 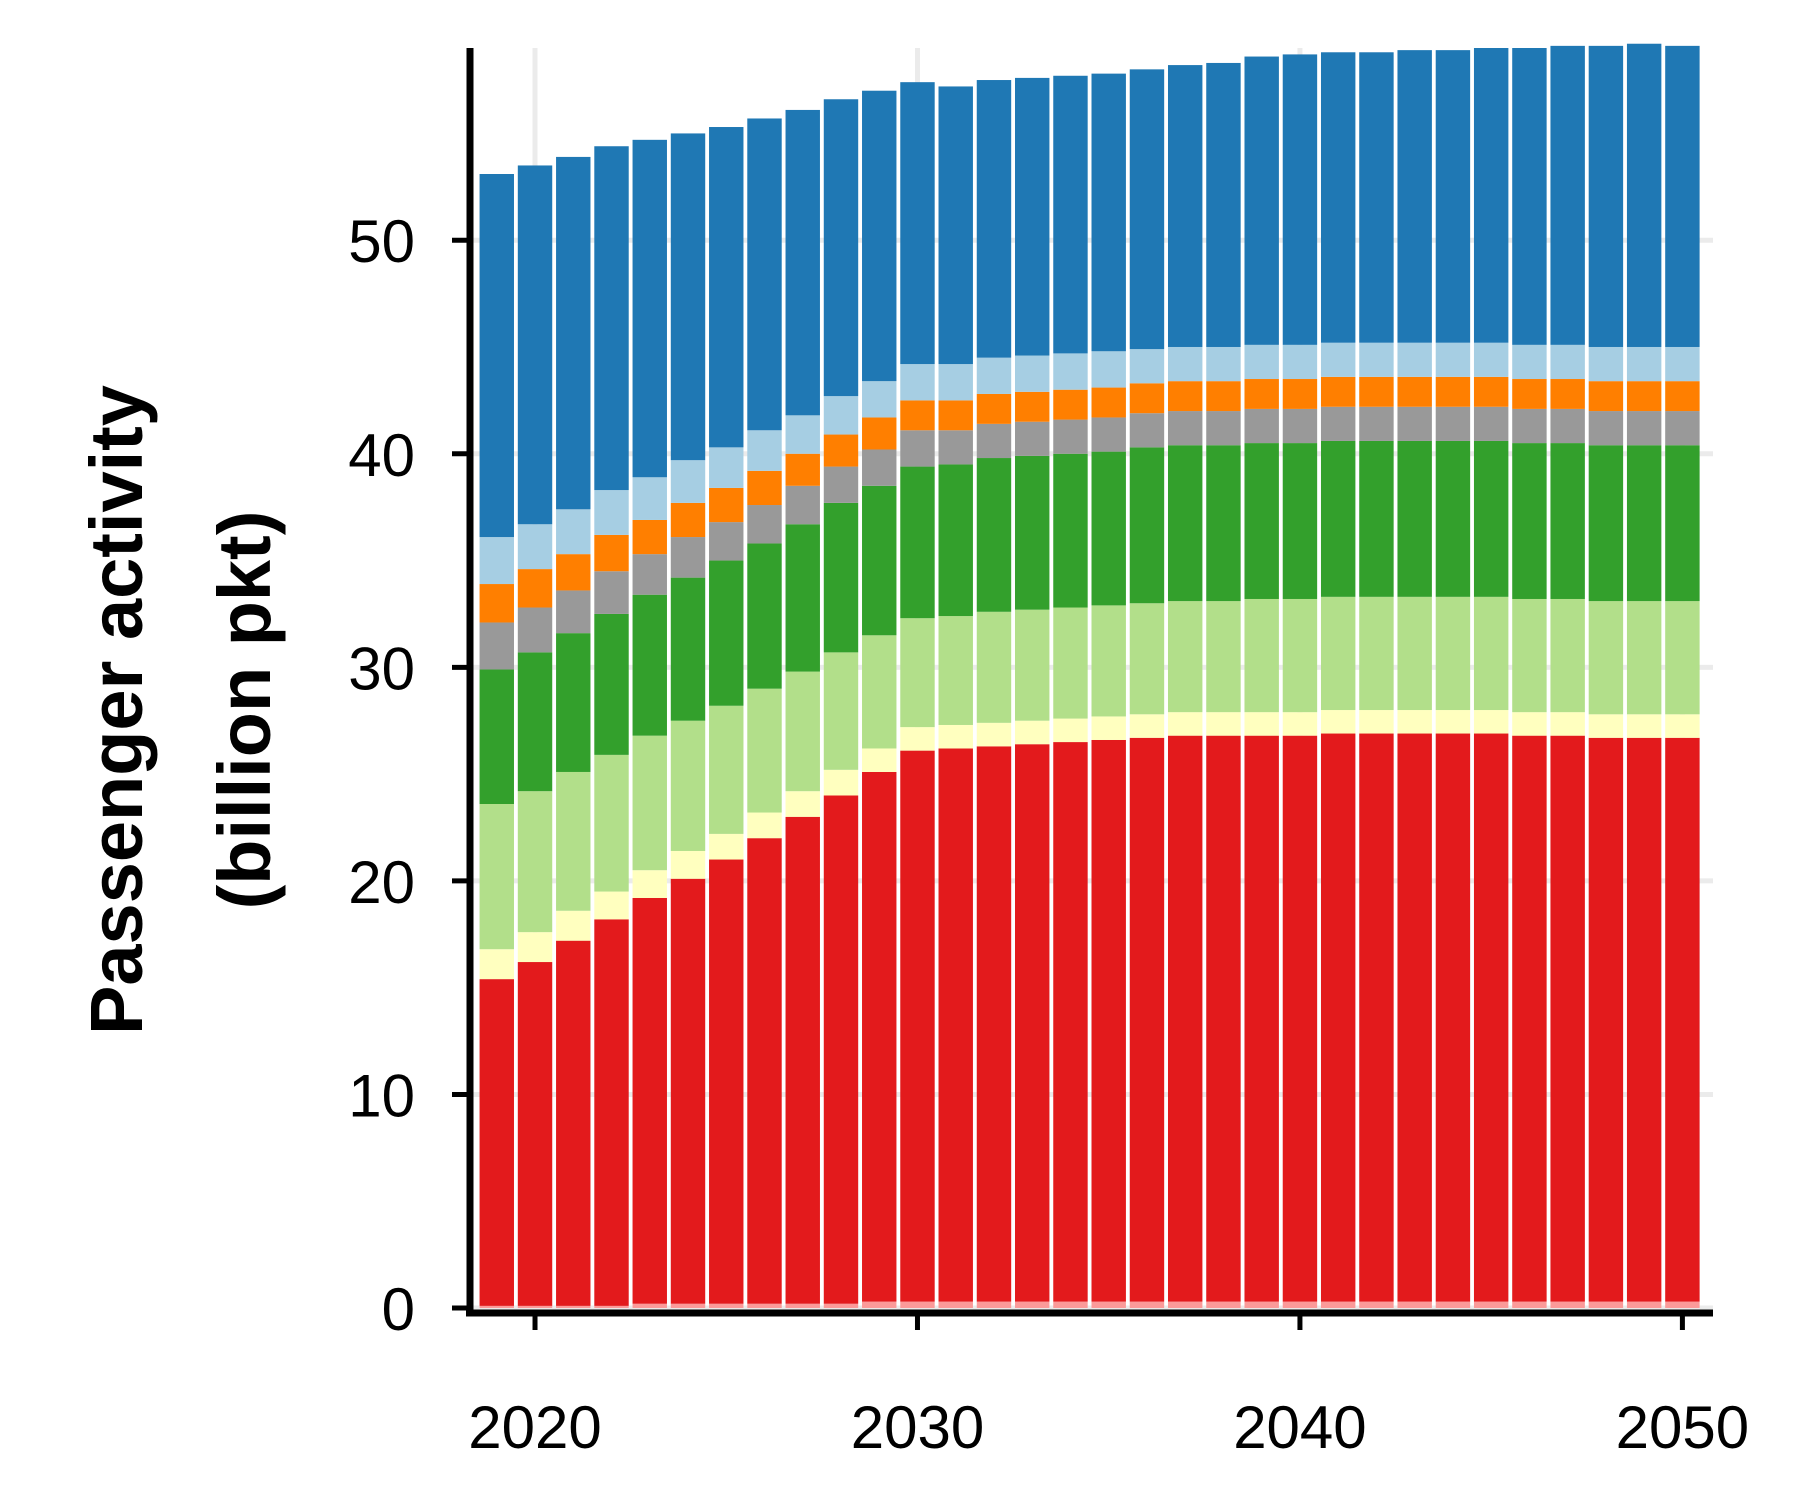 I want to click on y-axis-title-line-1: Passenger activity, so click(x=116, y=710).